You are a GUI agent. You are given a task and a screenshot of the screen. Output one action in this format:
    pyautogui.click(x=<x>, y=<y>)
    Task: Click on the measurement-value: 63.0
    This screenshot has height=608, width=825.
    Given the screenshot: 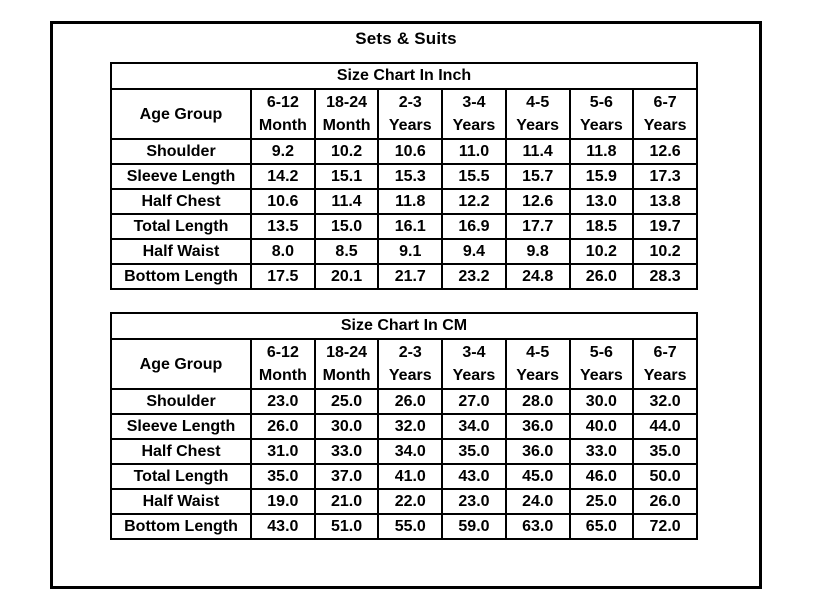 What is the action you would take?
    pyautogui.click(x=537, y=526)
    